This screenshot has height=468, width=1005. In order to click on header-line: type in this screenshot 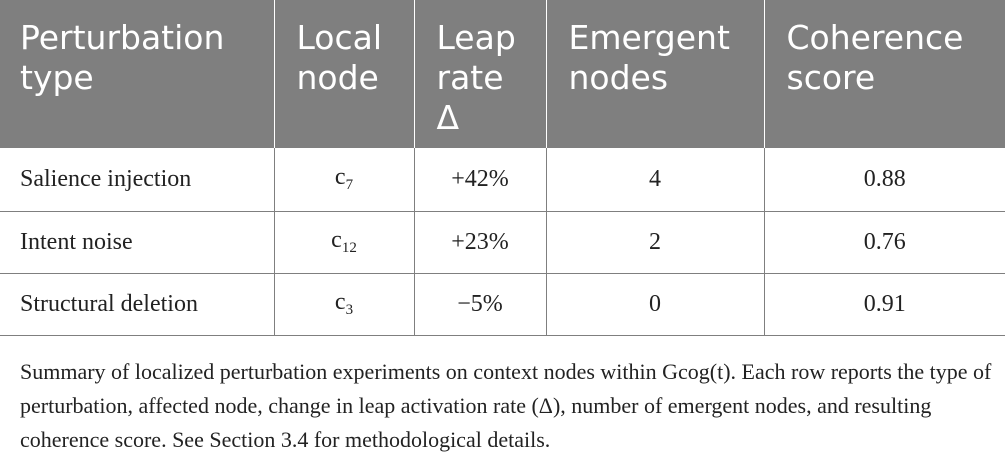, I will do `click(57, 77)`.